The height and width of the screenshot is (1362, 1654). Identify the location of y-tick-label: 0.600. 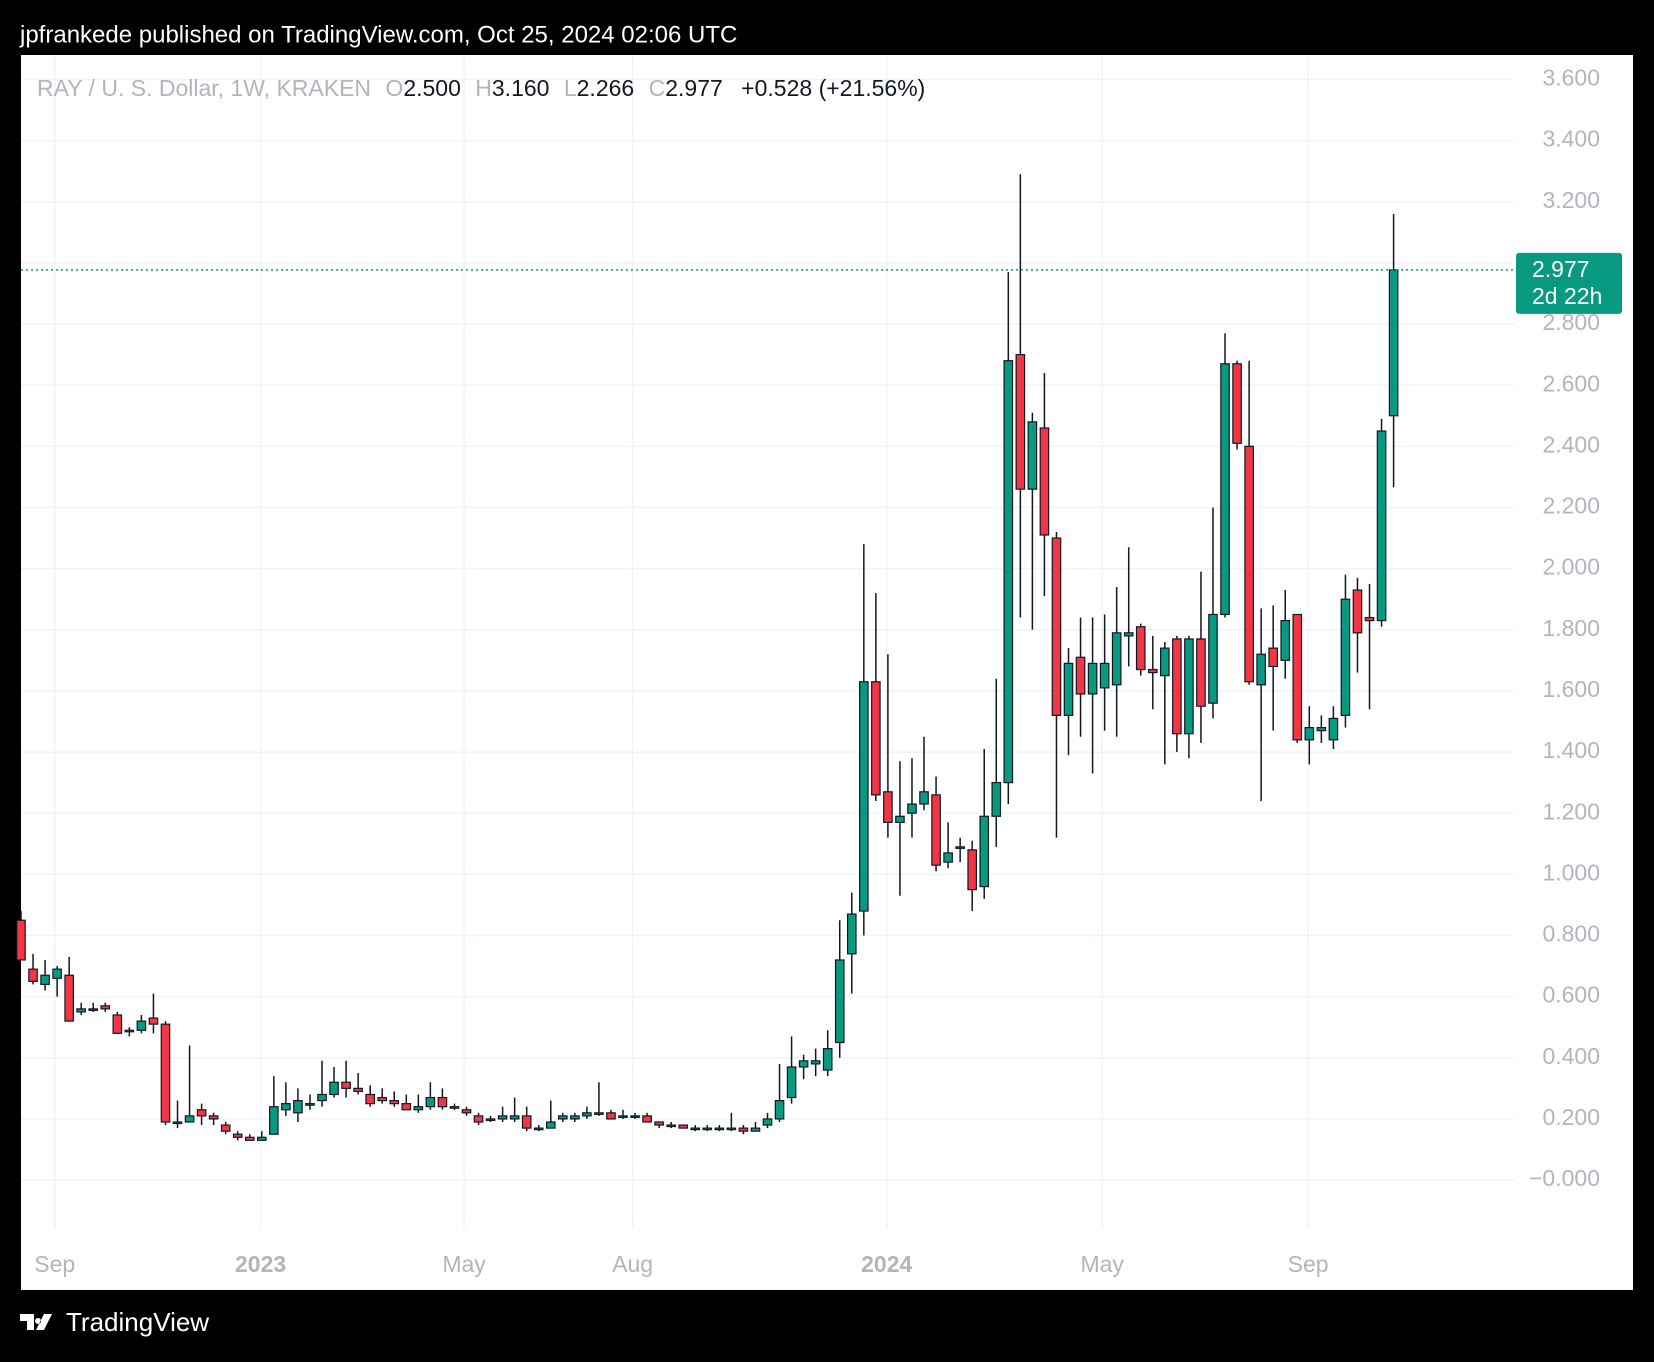
(1571, 995).